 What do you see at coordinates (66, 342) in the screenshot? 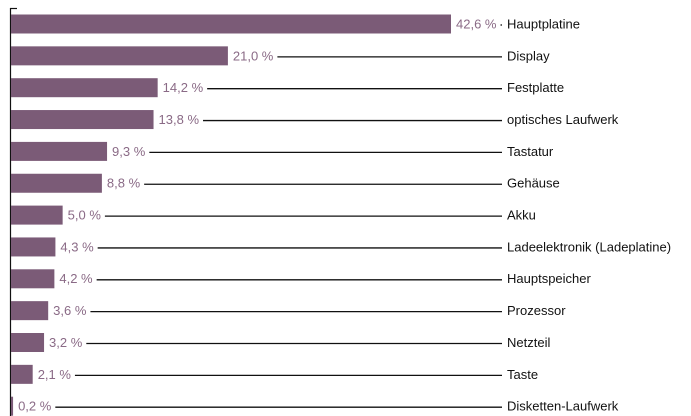
I see `value-label: 3,2 %` at bounding box center [66, 342].